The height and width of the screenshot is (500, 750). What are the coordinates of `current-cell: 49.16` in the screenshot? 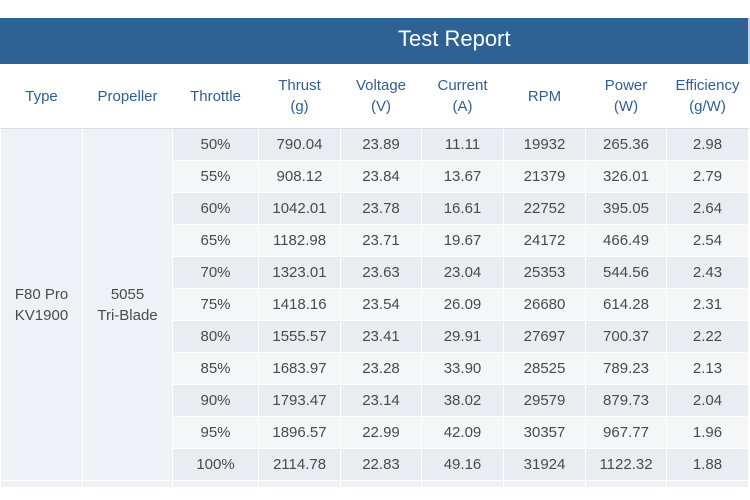 It's located at (462, 464).